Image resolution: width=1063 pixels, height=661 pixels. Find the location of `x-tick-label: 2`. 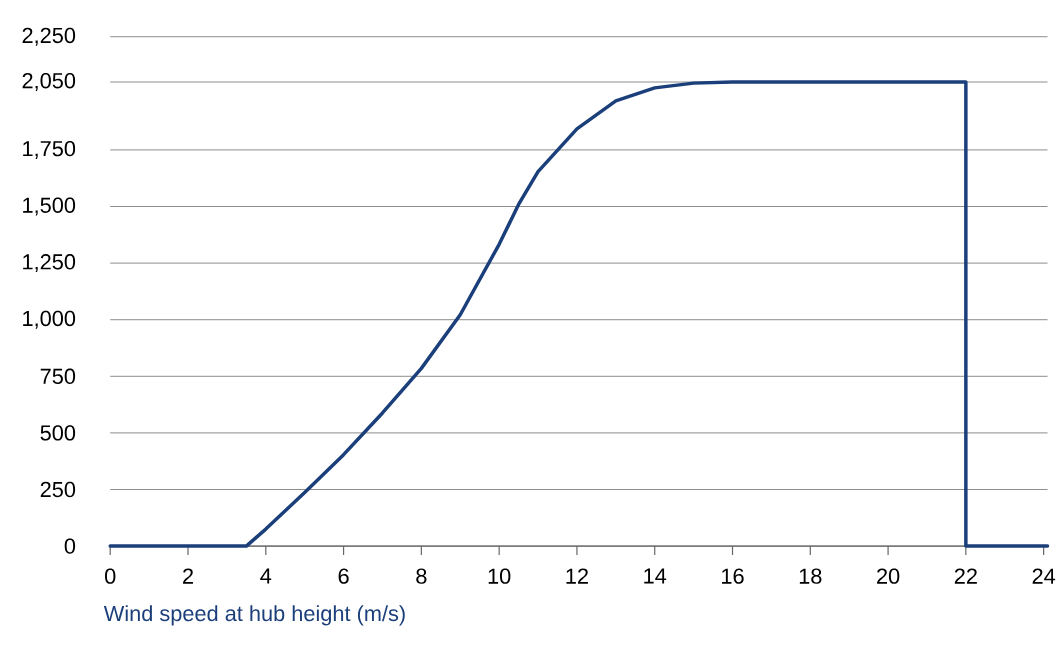

x-tick-label: 2 is located at coordinates (188, 576).